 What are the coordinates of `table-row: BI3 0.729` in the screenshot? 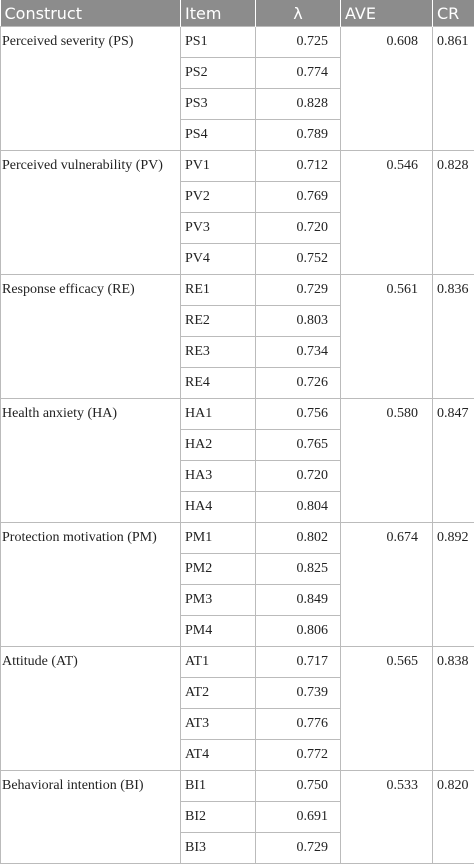 It's located at (237, 848).